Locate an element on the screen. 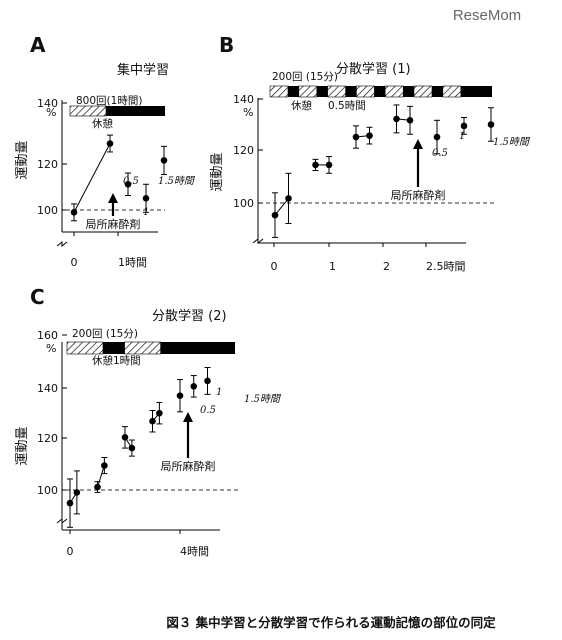 The image size is (562, 640). panel-letter: A is located at coordinates (38, 45).